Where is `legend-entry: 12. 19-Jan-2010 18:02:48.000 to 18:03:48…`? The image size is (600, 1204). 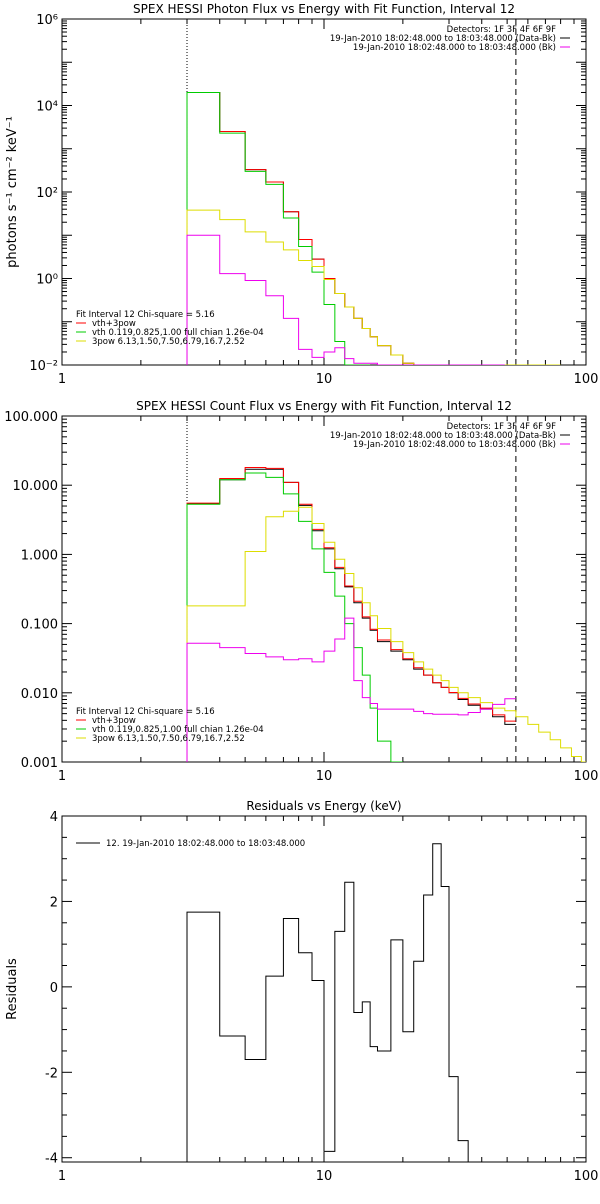 legend-entry: 12. 19-Jan-2010 18:02:48.000 to 18:03:48… is located at coordinates (205, 844).